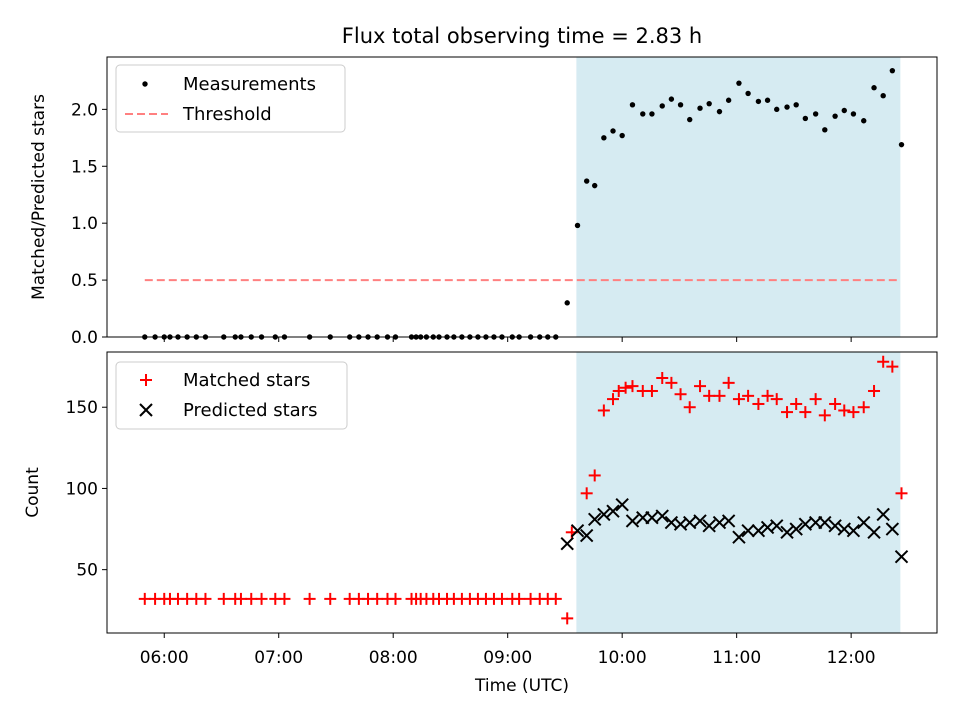  I want to click on y-tick-label: 1.5, so click(84, 167).